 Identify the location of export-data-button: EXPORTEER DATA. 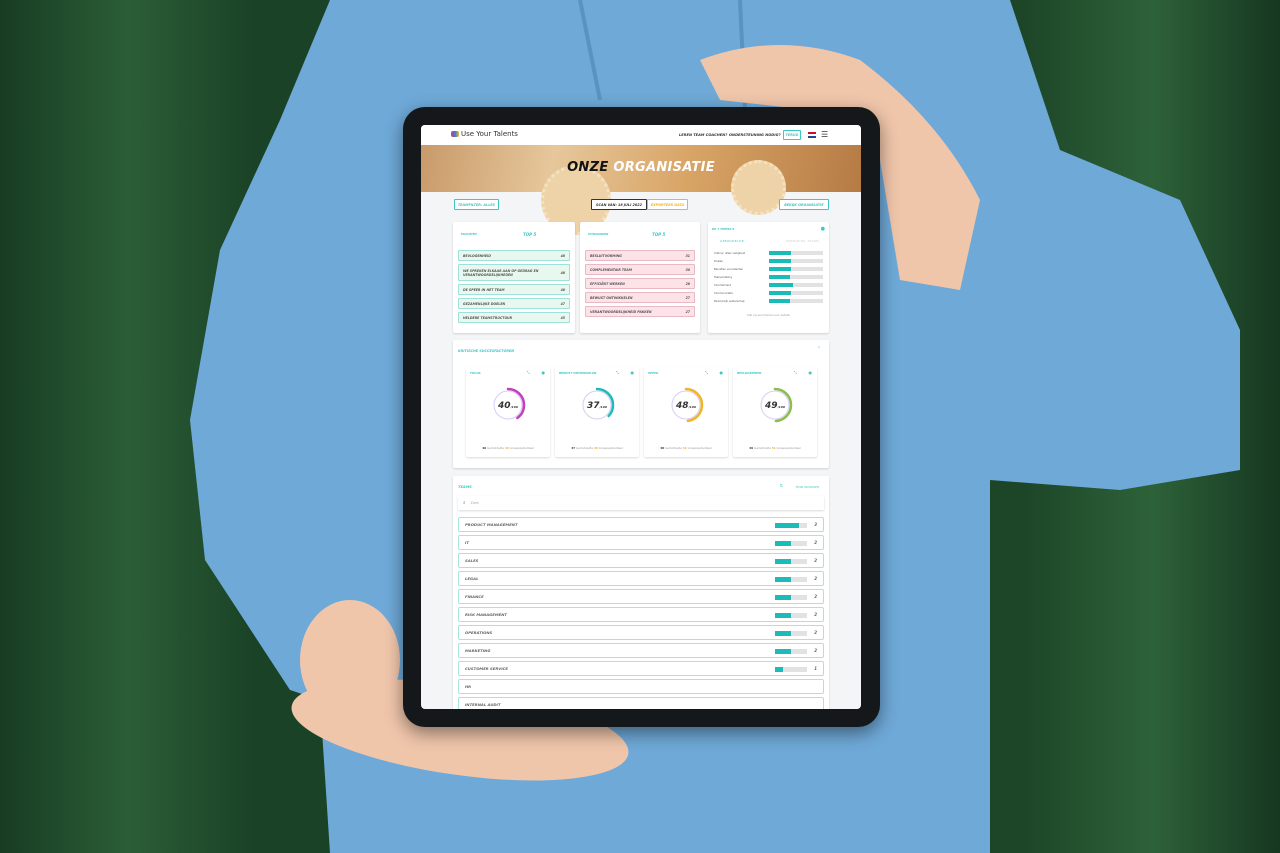
(667, 204).